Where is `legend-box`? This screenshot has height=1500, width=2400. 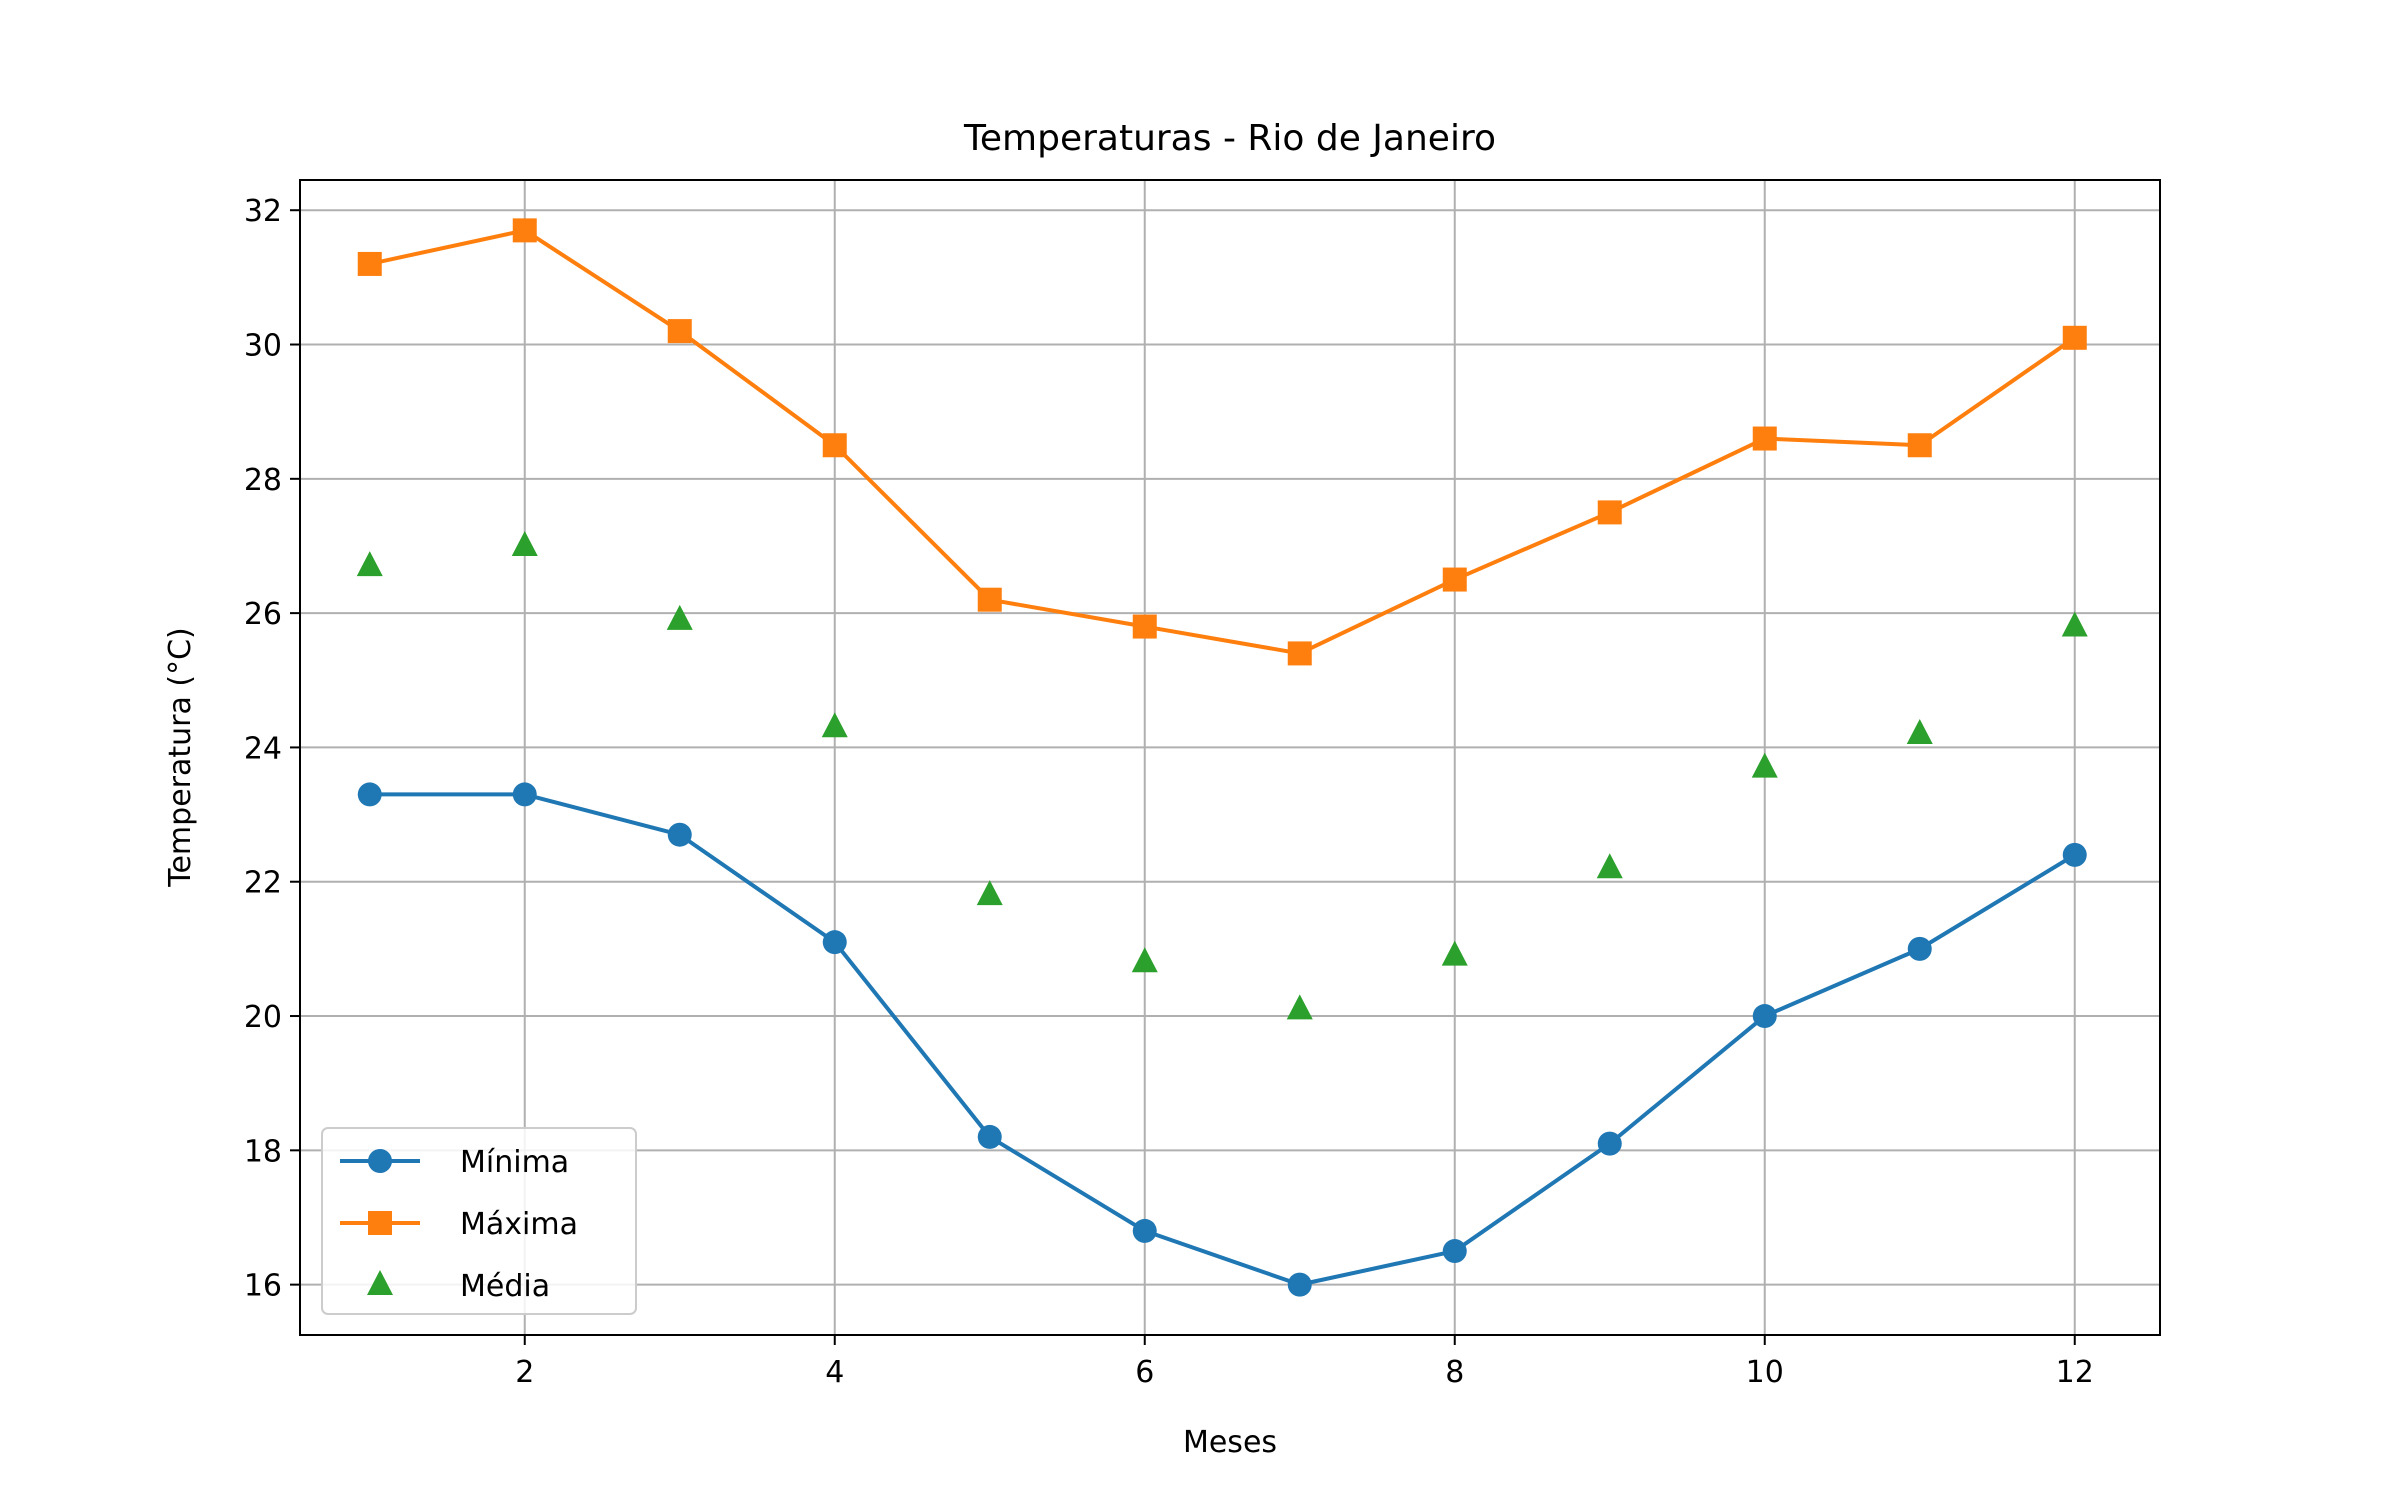
legend-box is located at coordinates (479, 1221).